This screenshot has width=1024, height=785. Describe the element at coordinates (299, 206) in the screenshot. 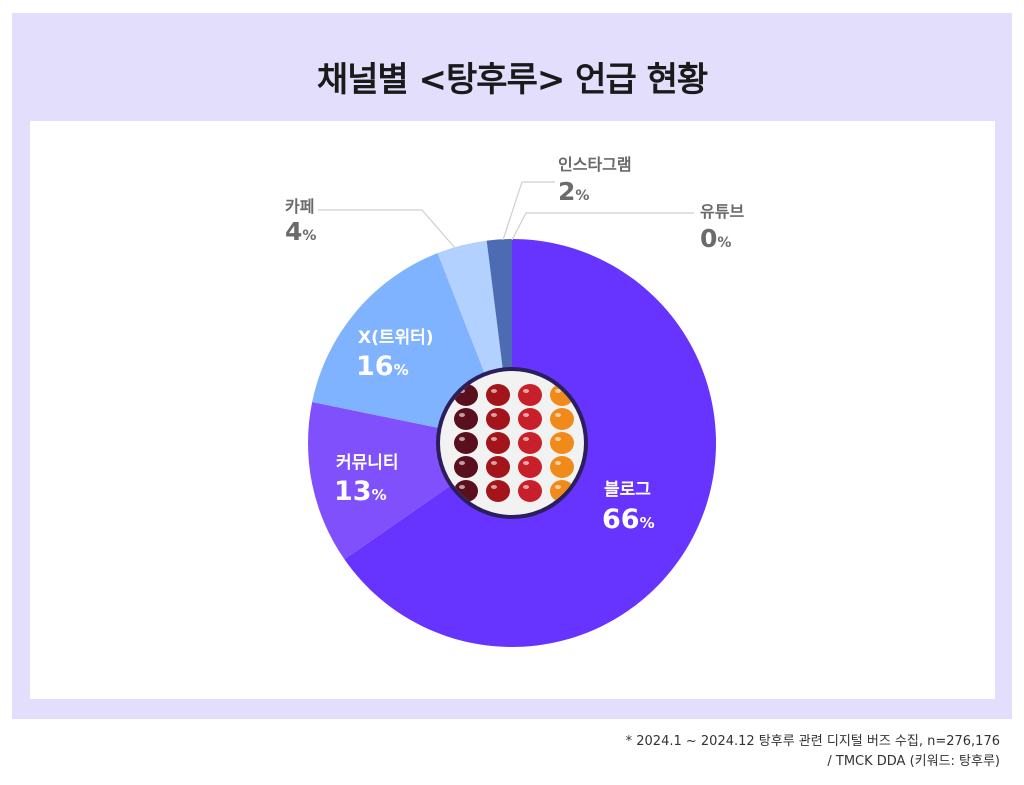

I see `slice-label: 카페` at that location.